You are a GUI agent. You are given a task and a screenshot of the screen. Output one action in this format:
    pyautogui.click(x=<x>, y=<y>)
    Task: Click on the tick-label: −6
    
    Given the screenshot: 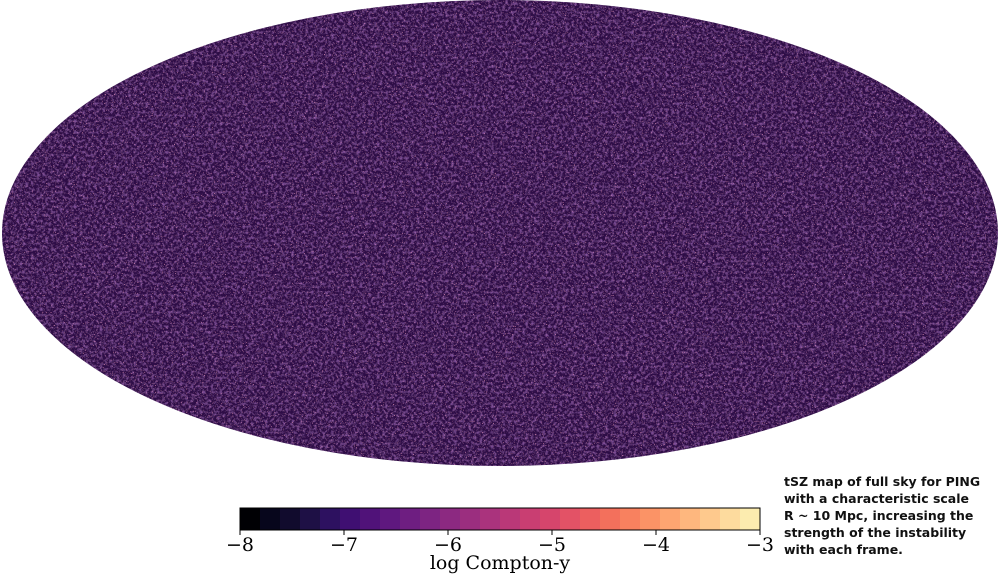 What is the action you would take?
    pyautogui.click(x=448, y=545)
    